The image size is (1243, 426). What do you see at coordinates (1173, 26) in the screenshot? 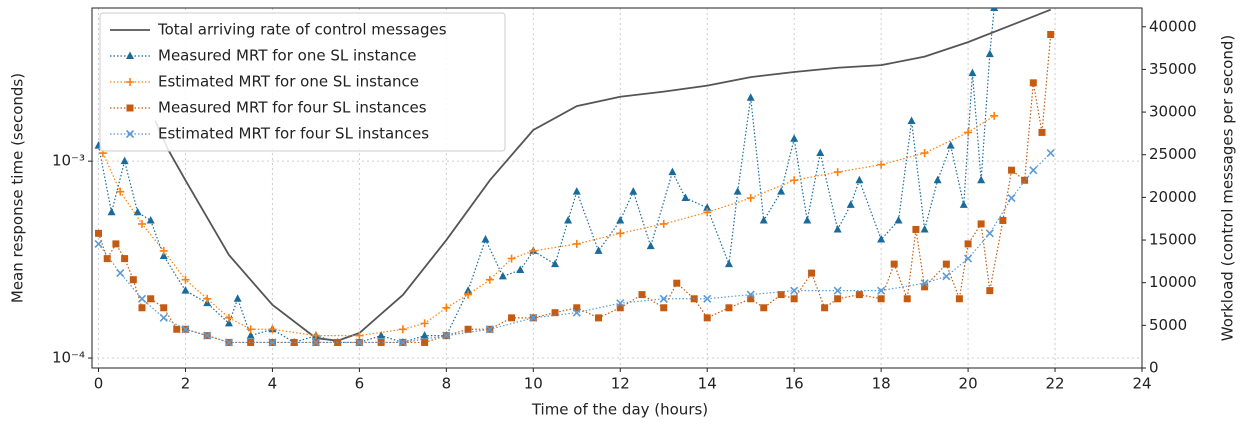
I see `y2-tick-label: 40000` at bounding box center [1173, 26].